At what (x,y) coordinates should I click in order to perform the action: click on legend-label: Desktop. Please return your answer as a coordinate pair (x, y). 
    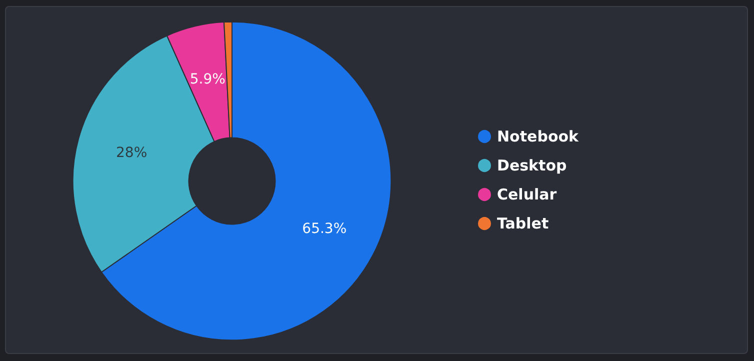
    Looking at the image, I should click on (532, 165).